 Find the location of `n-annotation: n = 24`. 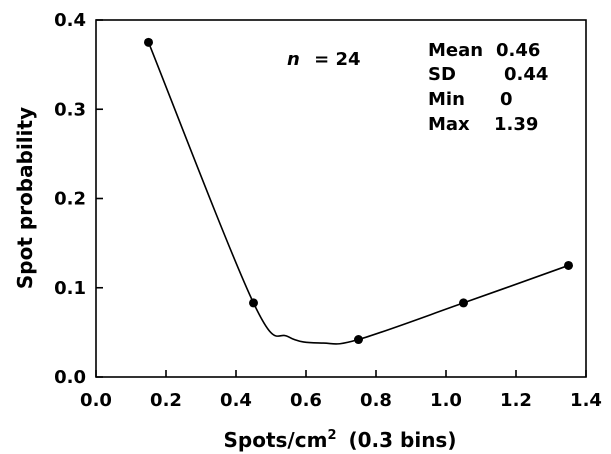

n-annotation: n = 24 is located at coordinates (324, 59).